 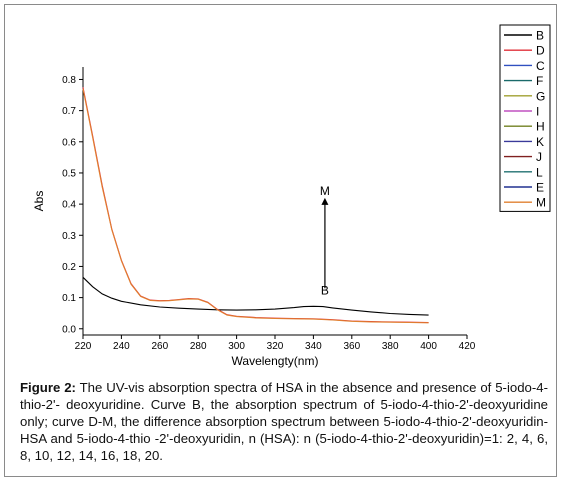 I want to click on x-tick-label: 340, so click(x=313, y=346).